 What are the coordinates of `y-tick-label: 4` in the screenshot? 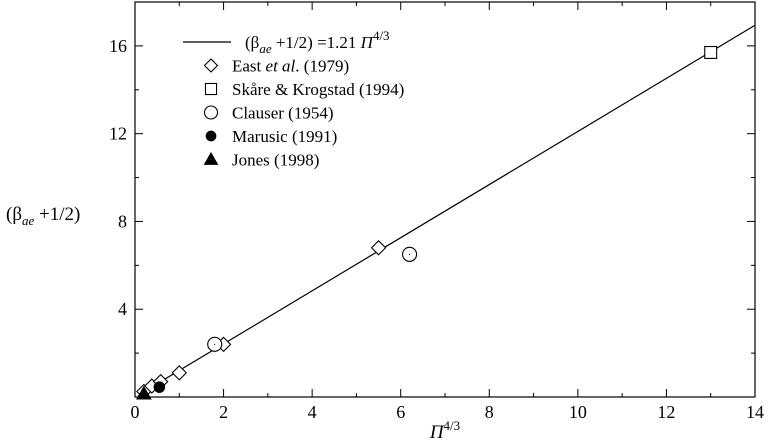 It's located at (122, 309).